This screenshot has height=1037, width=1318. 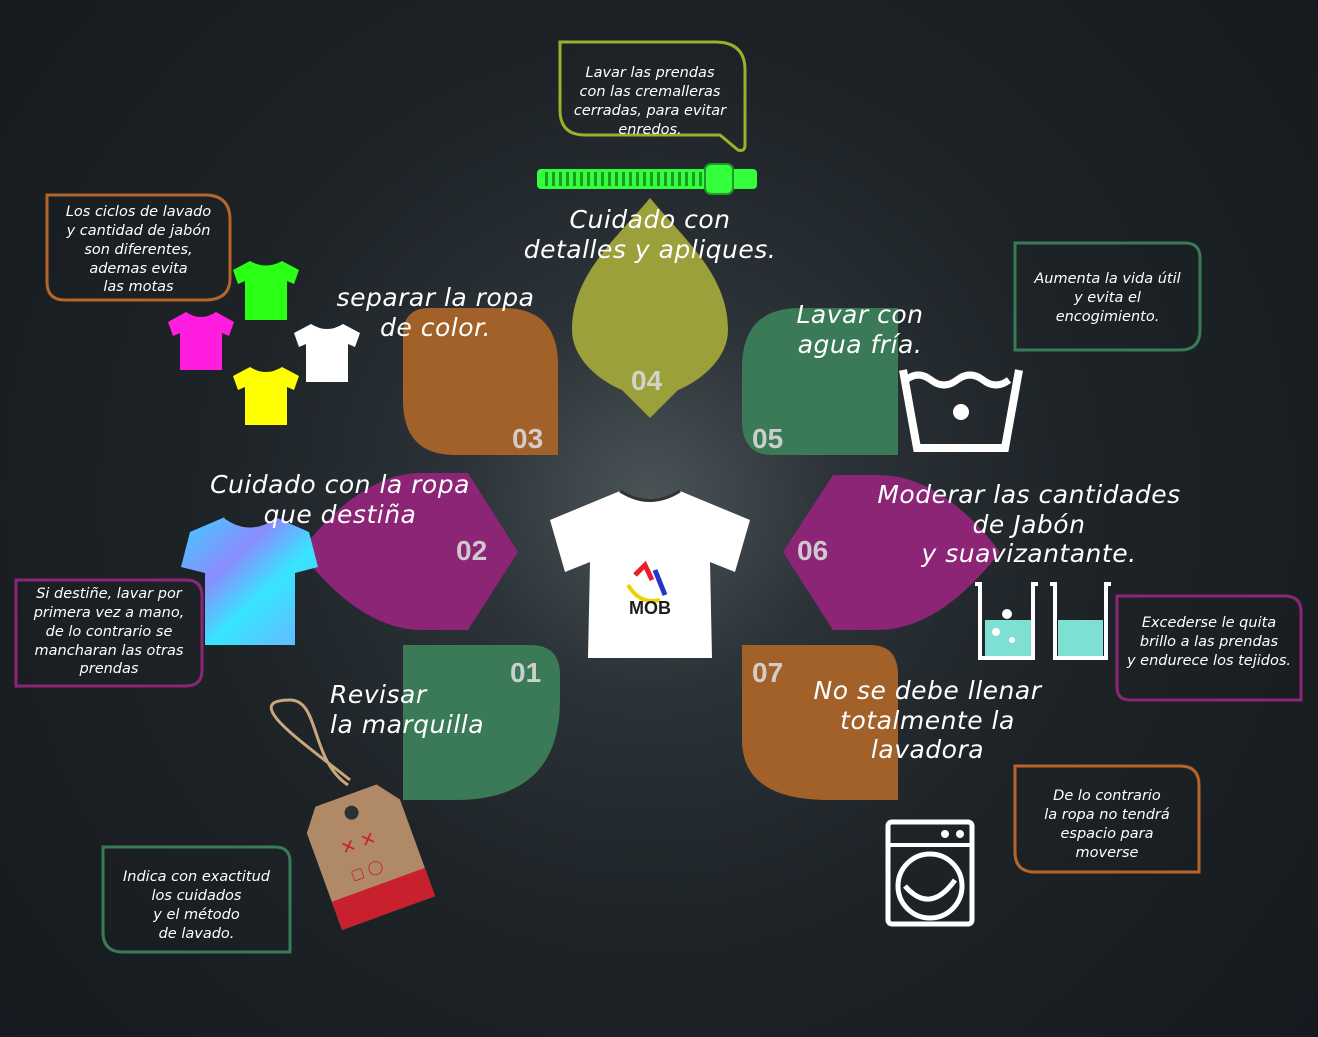 What do you see at coordinates (650, 573) in the screenshot?
I see `center-shirt-icon` at bounding box center [650, 573].